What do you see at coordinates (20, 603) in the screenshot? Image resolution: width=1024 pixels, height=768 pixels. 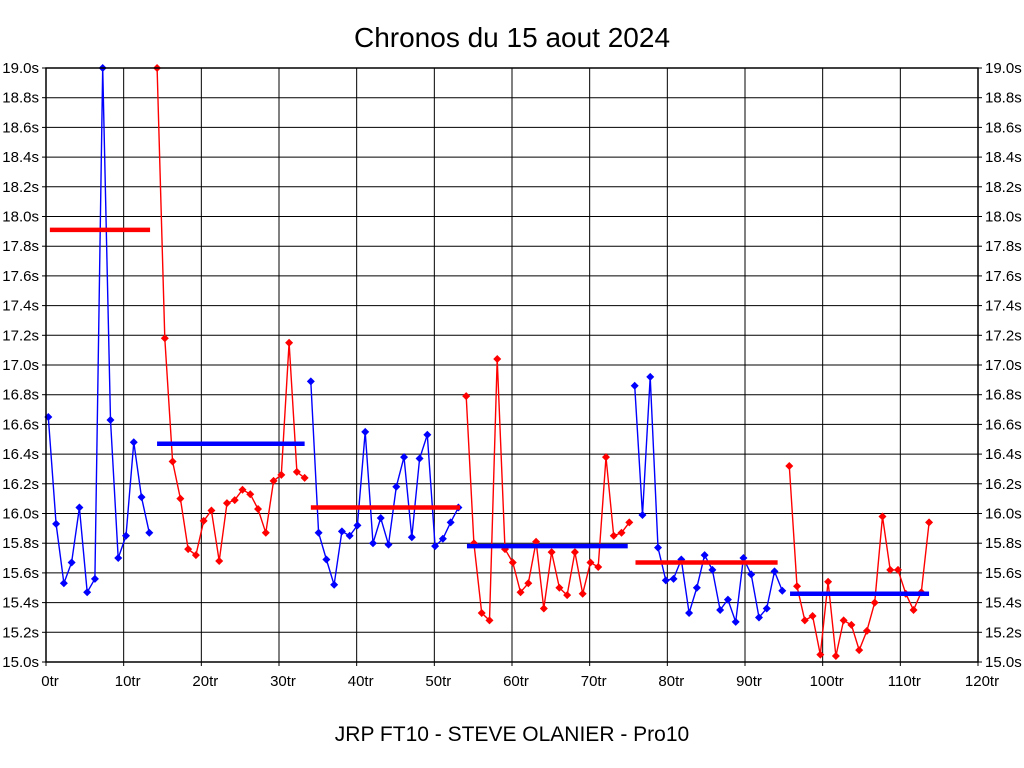 I see `y-tick-label-left: 15.4s` at bounding box center [20, 603].